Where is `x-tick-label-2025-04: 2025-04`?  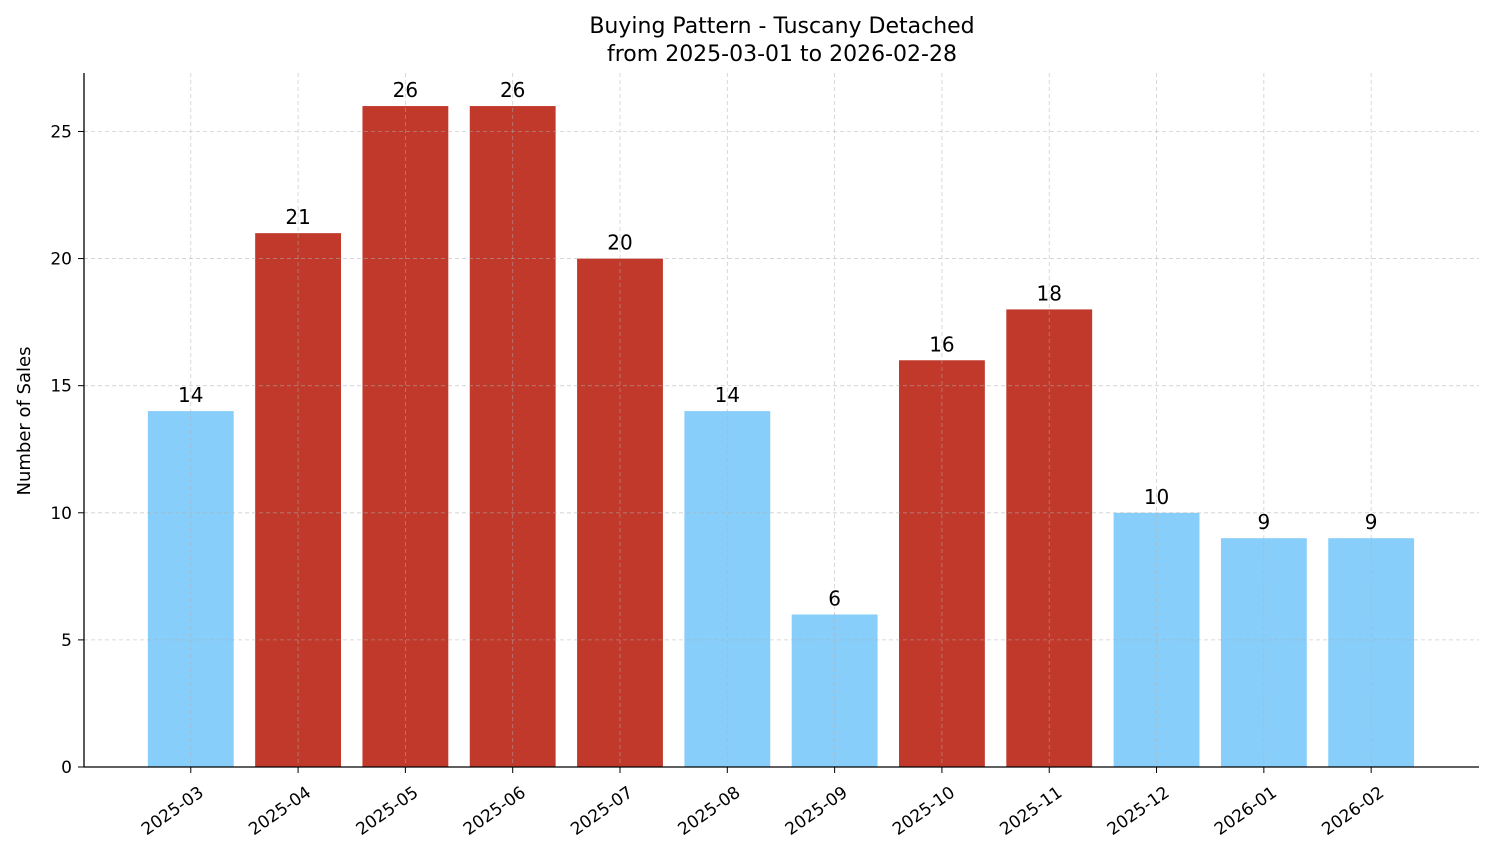 x-tick-label-2025-04: 2025-04 is located at coordinates (280, 811).